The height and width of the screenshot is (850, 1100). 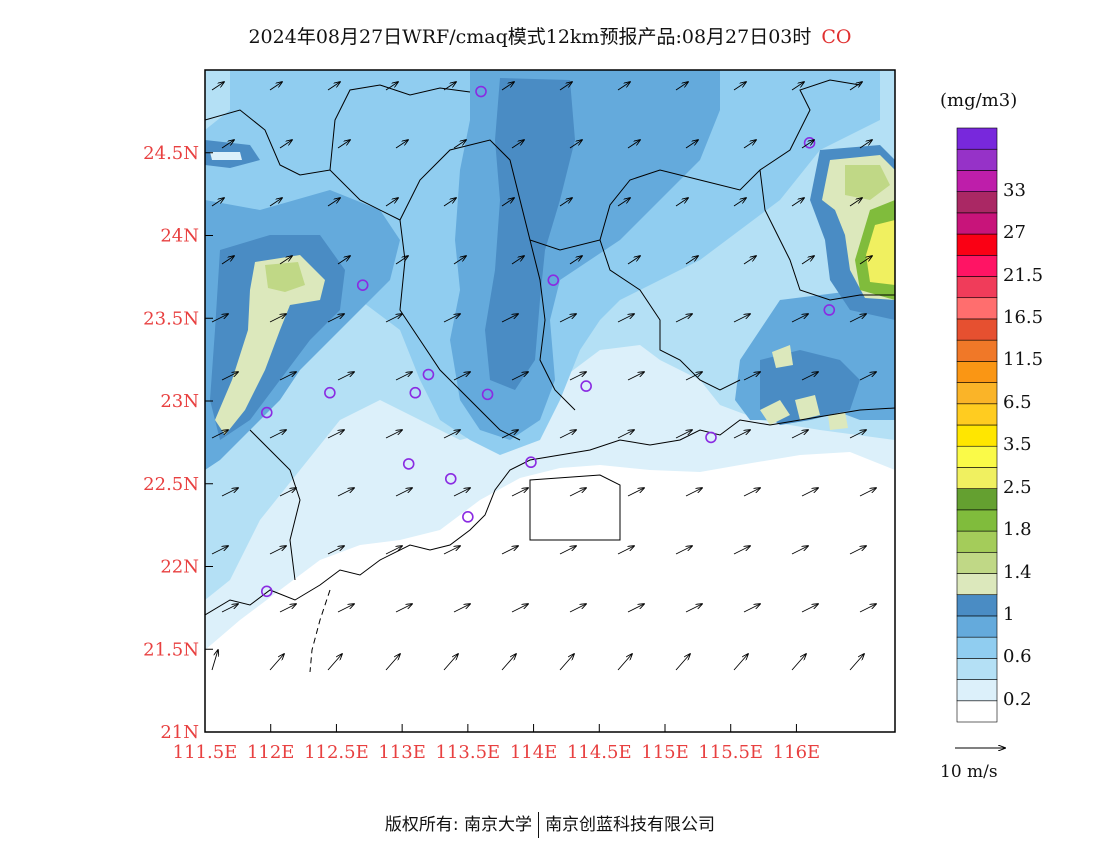 What do you see at coordinates (969, 772) in the screenshot?
I see `wind-reference-label: 10 m/s` at bounding box center [969, 772].